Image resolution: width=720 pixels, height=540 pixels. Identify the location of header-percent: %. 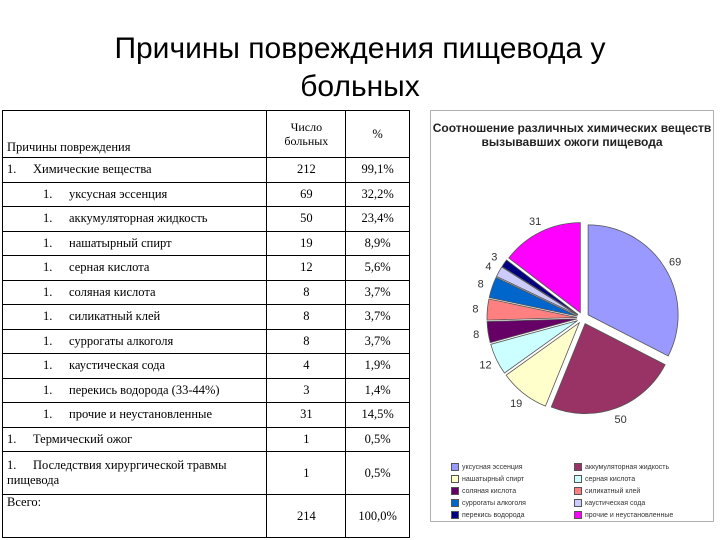
(377, 134).